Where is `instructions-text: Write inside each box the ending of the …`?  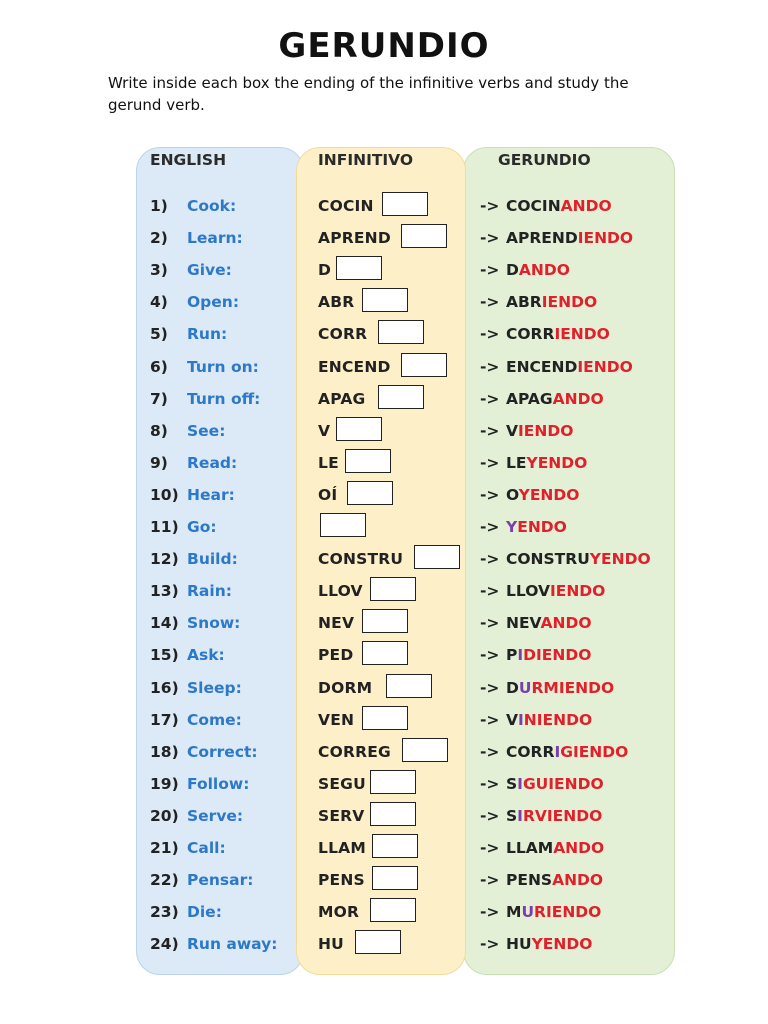 instructions-text: Write inside each box the ending of the … is located at coordinates (368, 94).